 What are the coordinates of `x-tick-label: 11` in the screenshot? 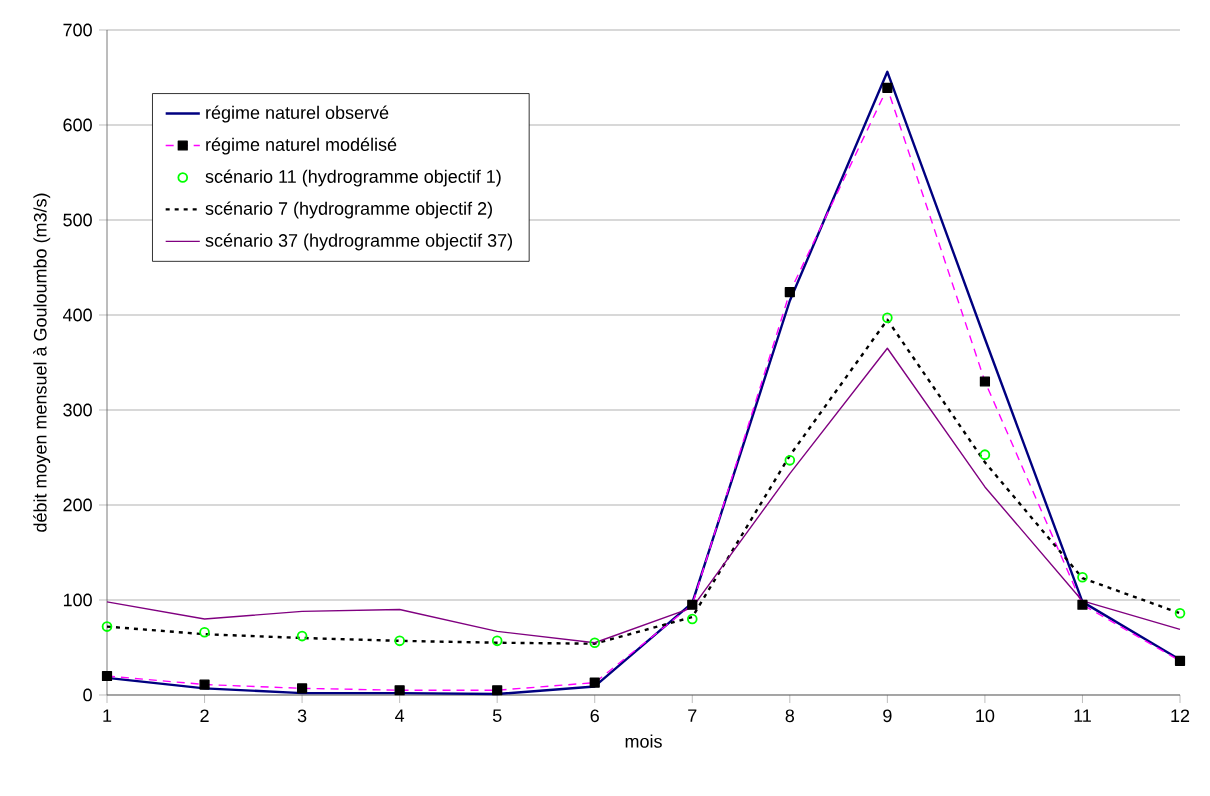 It's located at (1082, 715).